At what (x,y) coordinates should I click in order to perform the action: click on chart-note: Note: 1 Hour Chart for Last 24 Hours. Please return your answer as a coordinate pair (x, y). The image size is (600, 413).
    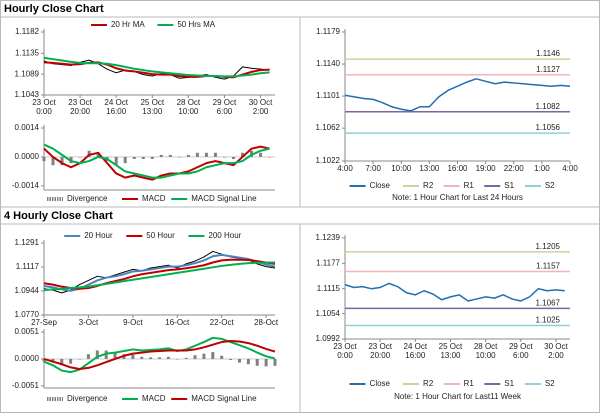
    Looking at the image, I should click on (457, 197).